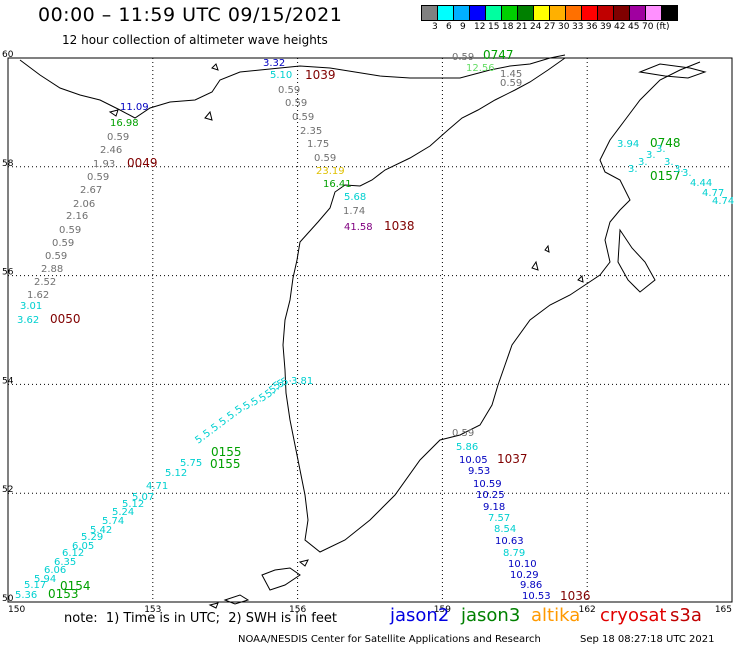 The width and height of the screenshot is (740, 650). I want to click on color-scale-label: 9, so click(463, 27).